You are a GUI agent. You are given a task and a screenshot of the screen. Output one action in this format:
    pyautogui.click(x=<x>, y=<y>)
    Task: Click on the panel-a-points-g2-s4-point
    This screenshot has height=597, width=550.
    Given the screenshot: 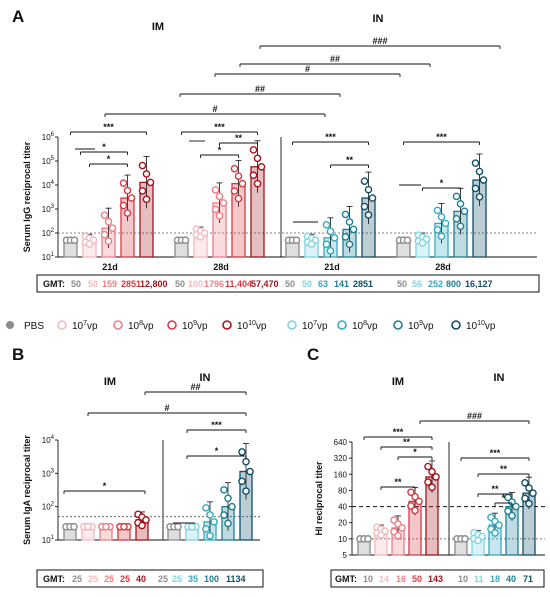 What is the action you would take?
    pyautogui.click(x=372, y=198)
    